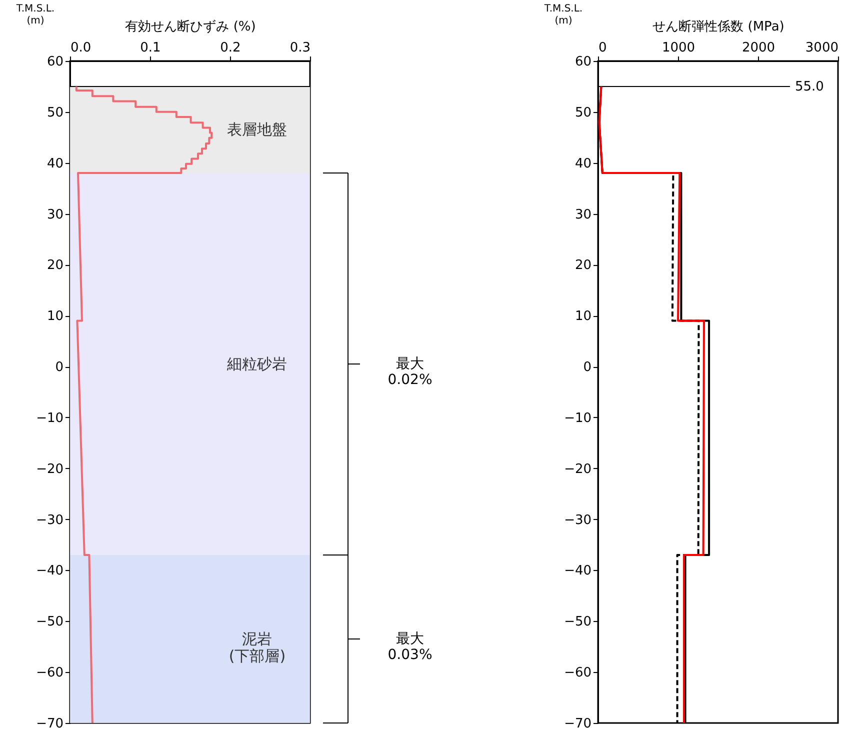 This screenshot has height=741, width=858. I want to click on x-tick-label: 0.1, so click(150, 48).